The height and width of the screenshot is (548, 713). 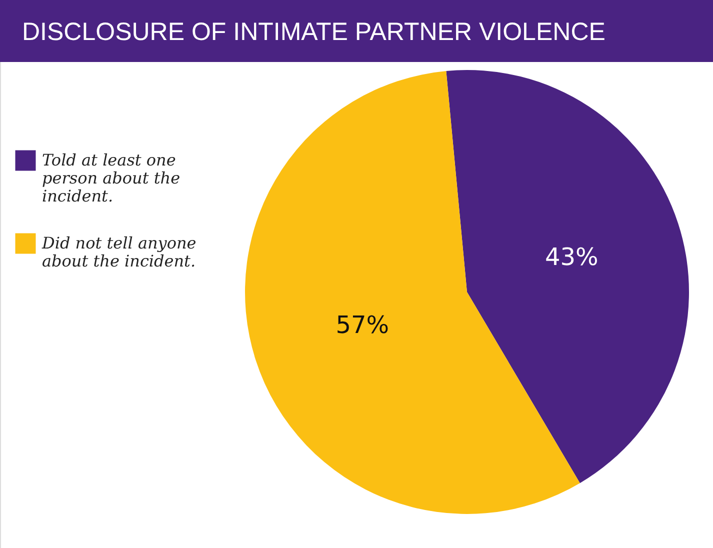 I want to click on data-label: 57%, so click(x=363, y=324).